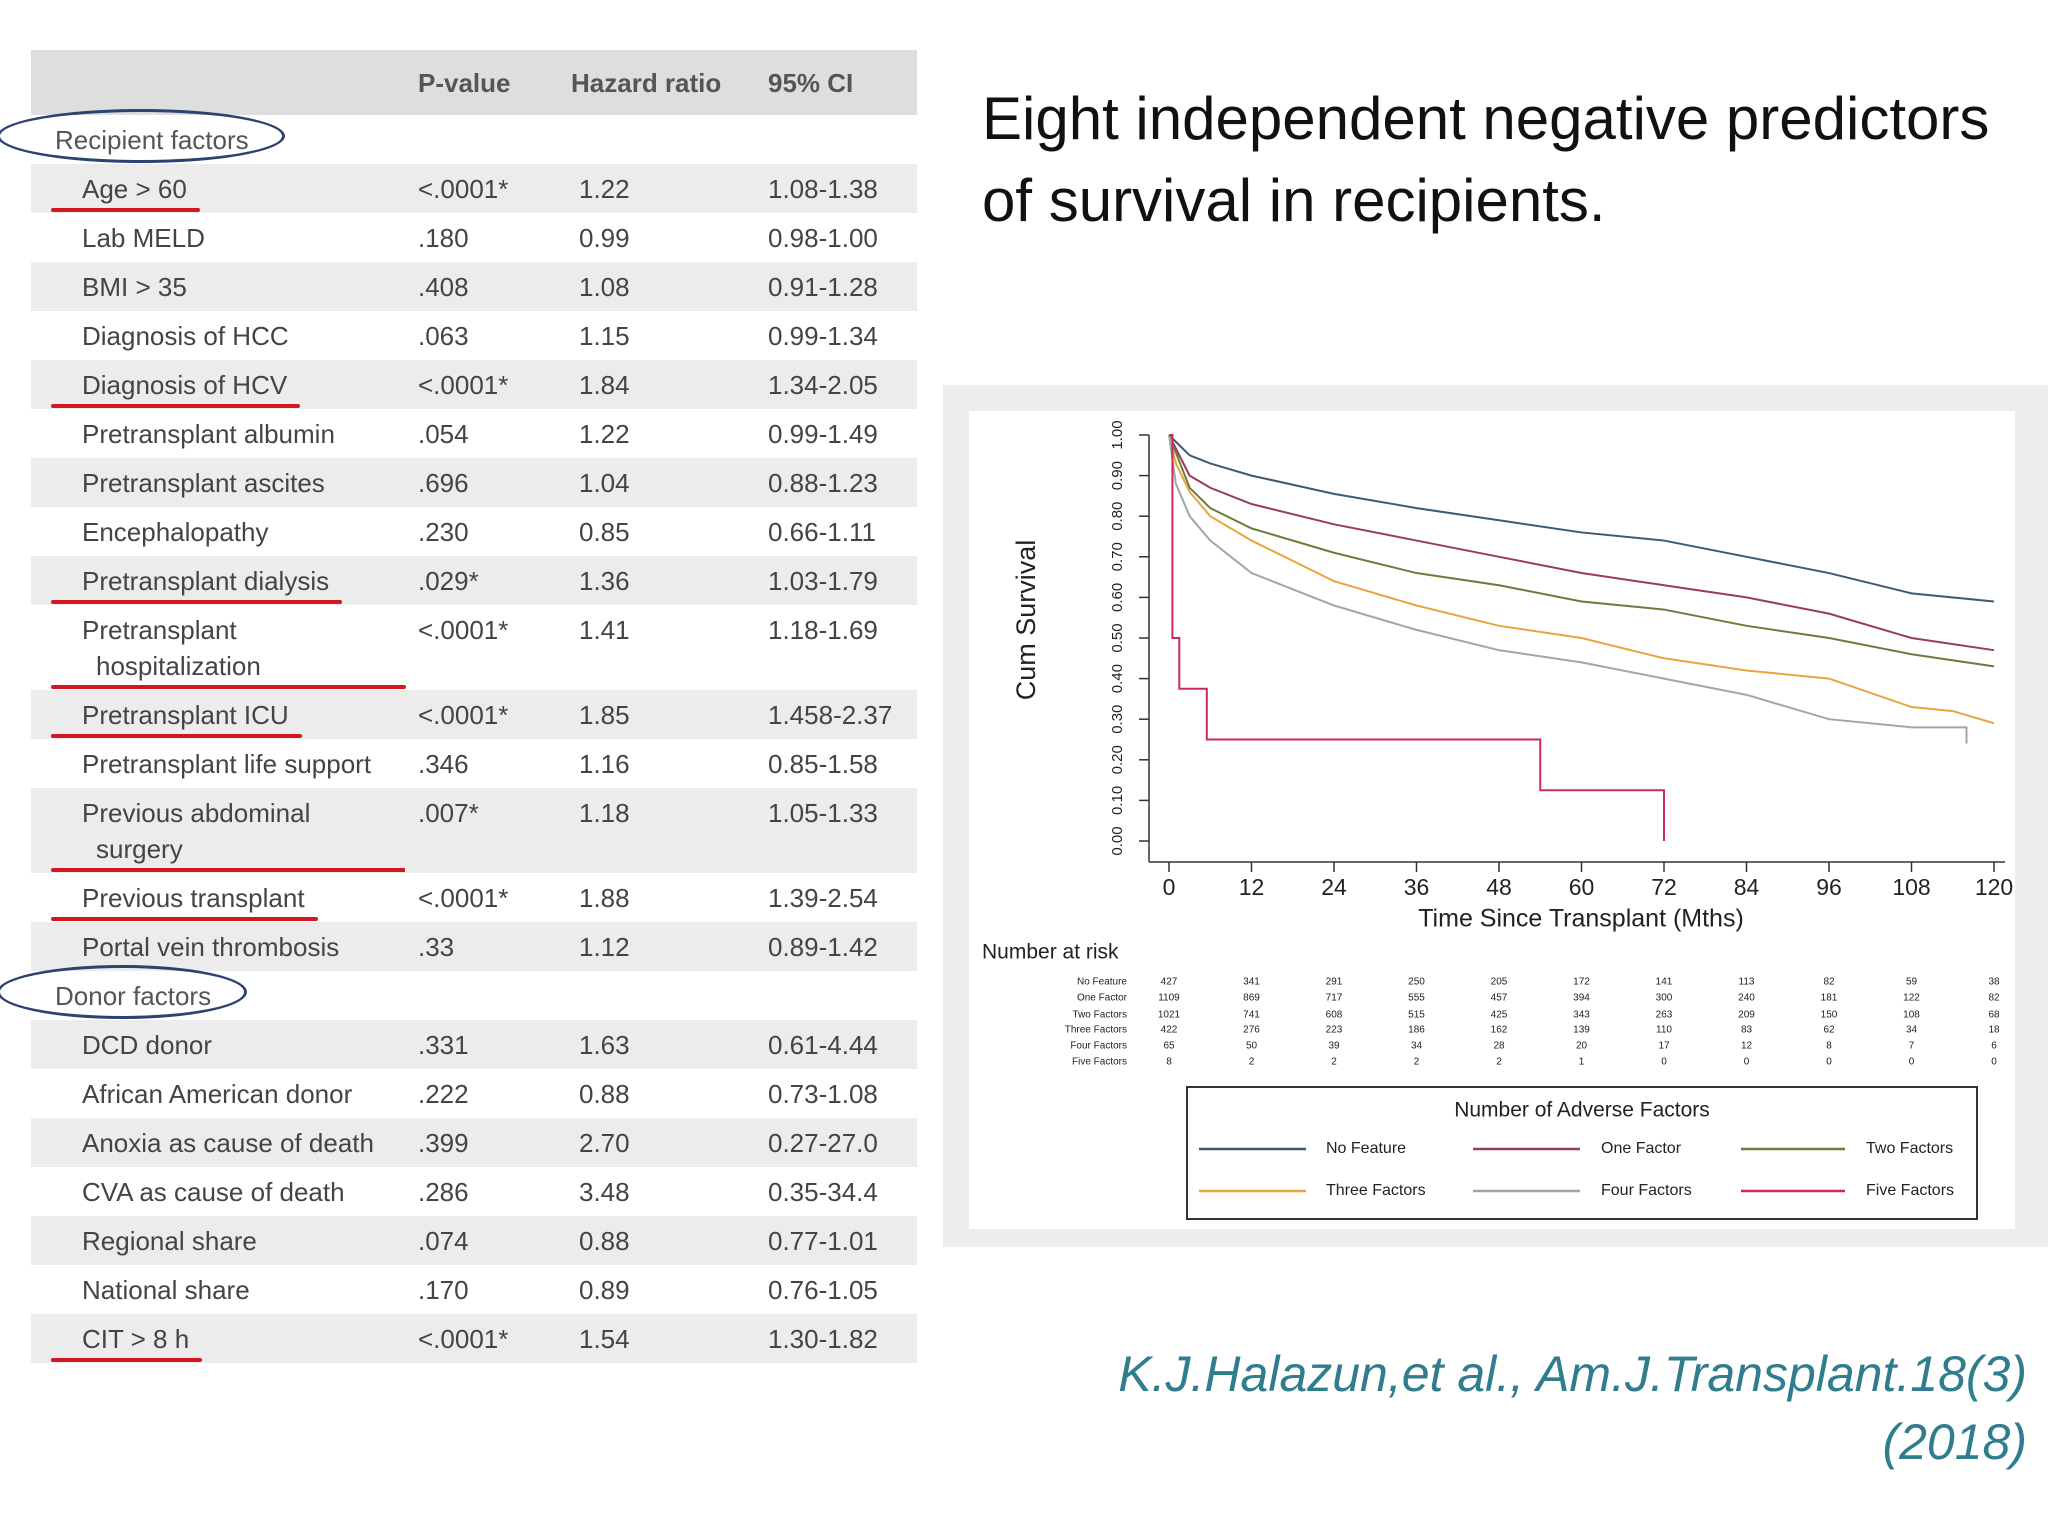 The height and width of the screenshot is (1536, 2048). Describe the element at coordinates (1581, 982) in the screenshot. I see `risk-count: 172` at that location.